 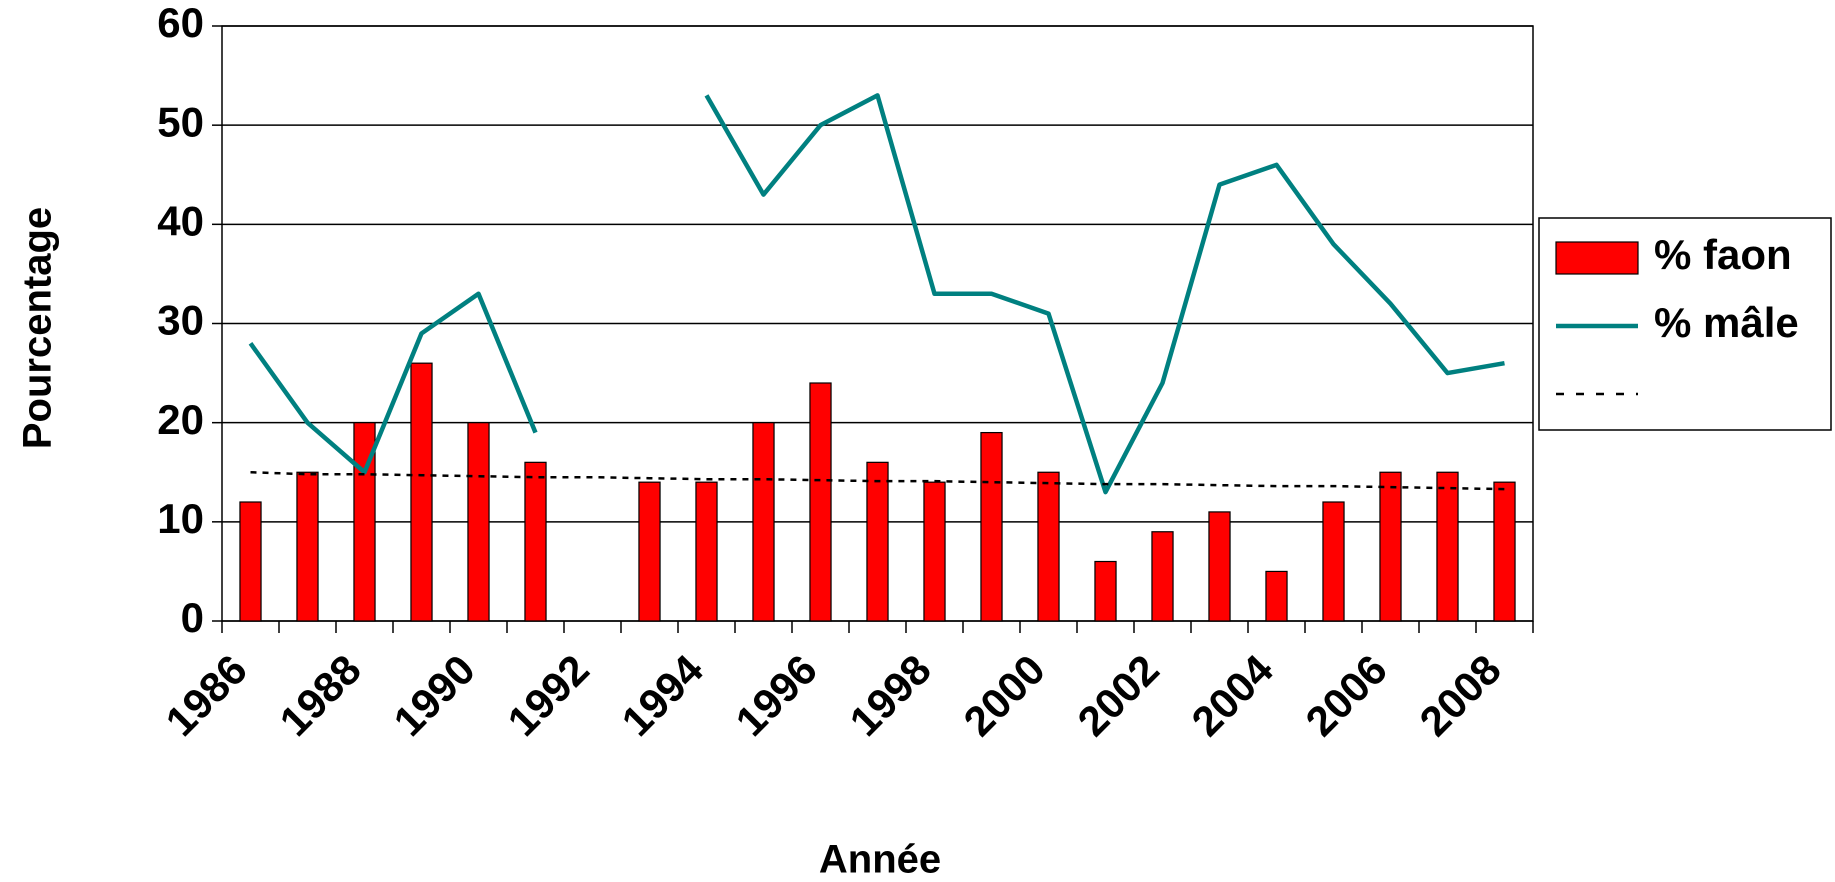 I want to click on x-tick-label: 1992, so click(x=548, y=695).